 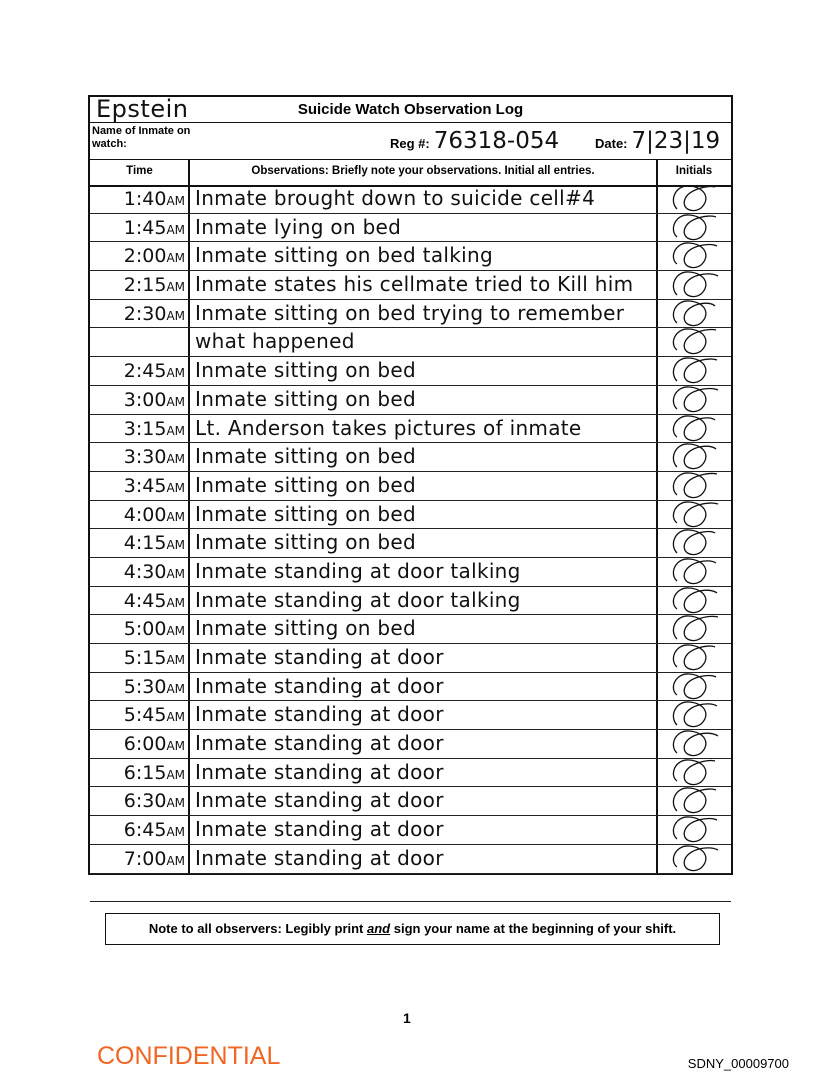 What do you see at coordinates (154, 514) in the screenshot?
I see `entry-time: 4:00AM` at bounding box center [154, 514].